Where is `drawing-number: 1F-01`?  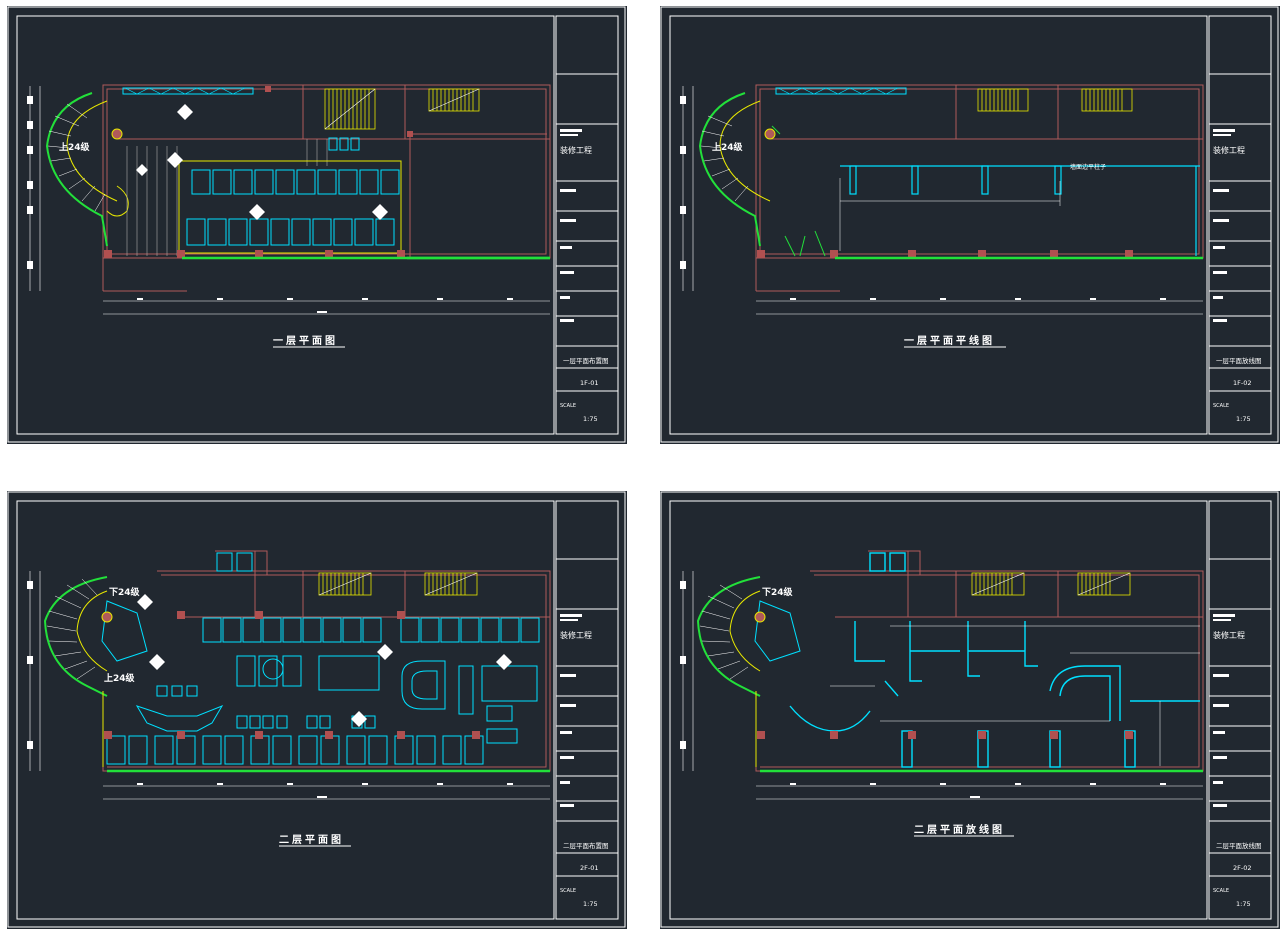 drawing-number: 1F-01 is located at coordinates (589, 383).